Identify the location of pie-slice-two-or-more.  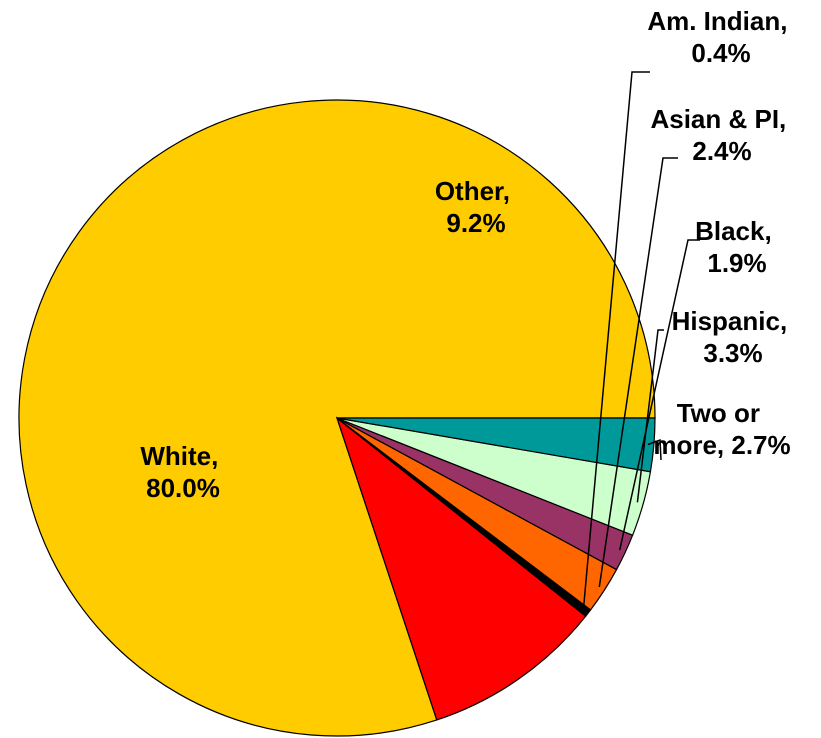
(496, 445).